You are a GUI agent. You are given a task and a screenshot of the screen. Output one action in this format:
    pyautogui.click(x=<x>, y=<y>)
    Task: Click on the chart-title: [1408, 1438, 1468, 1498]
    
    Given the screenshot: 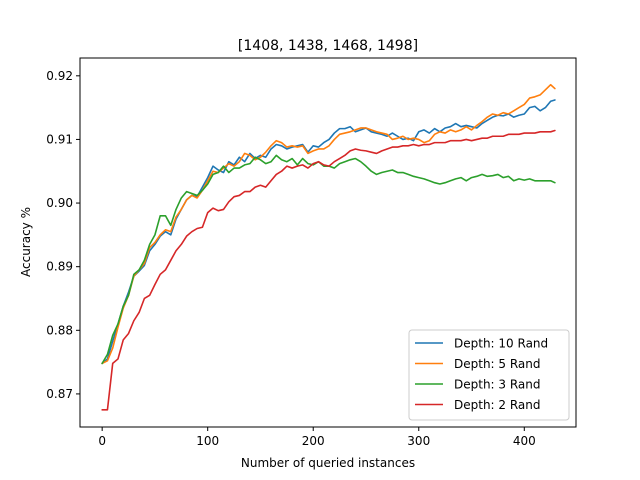 What is the action you would take?
    pyautogui.click(x=328, y=46)
    